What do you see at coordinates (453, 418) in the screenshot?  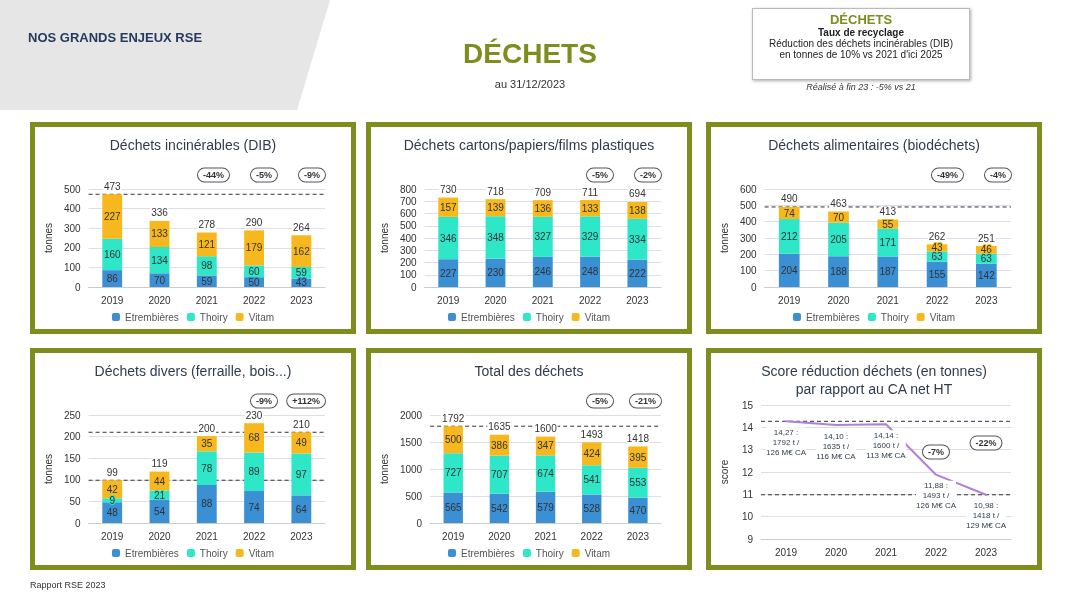 I see `total-label: 1792` at bounding box center [453, 418].